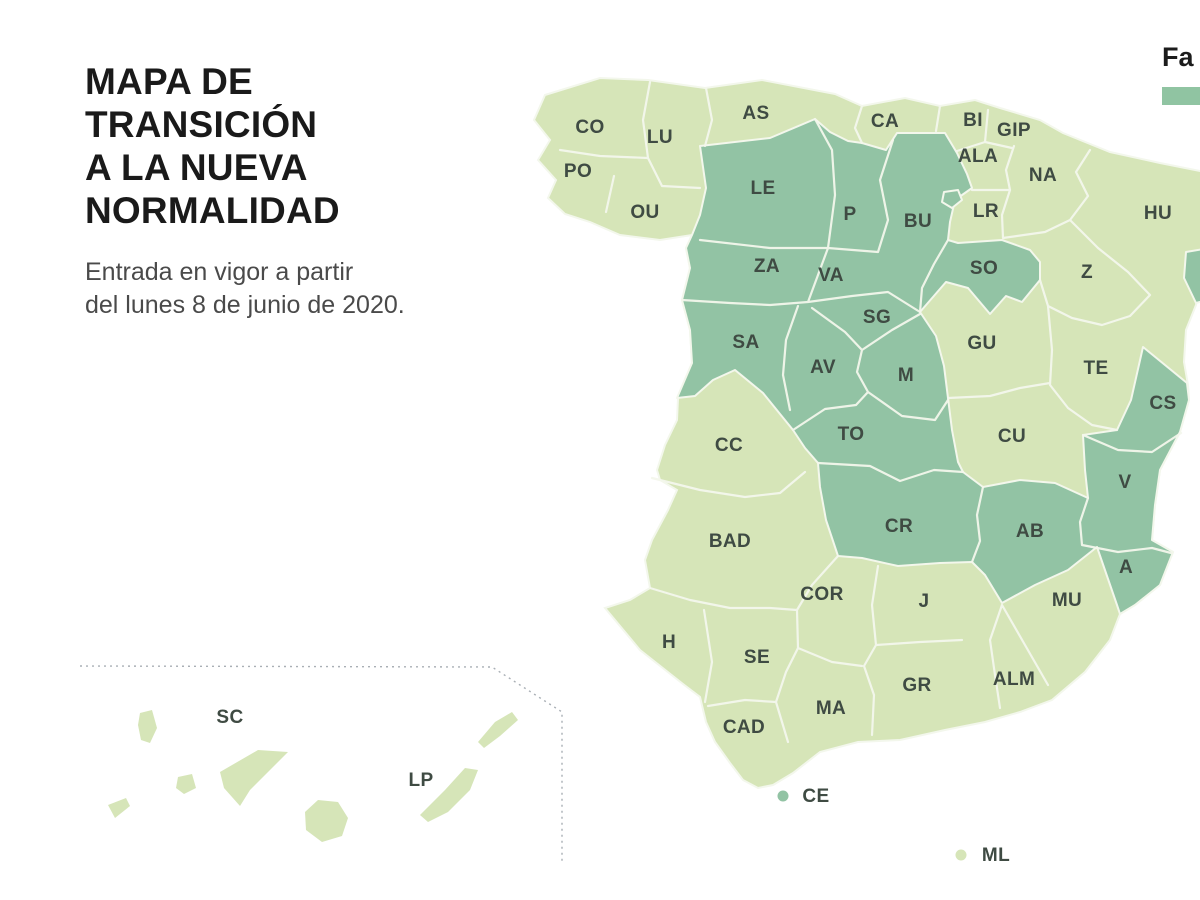  I want to click on legend-swatch, so click(1181, 96).